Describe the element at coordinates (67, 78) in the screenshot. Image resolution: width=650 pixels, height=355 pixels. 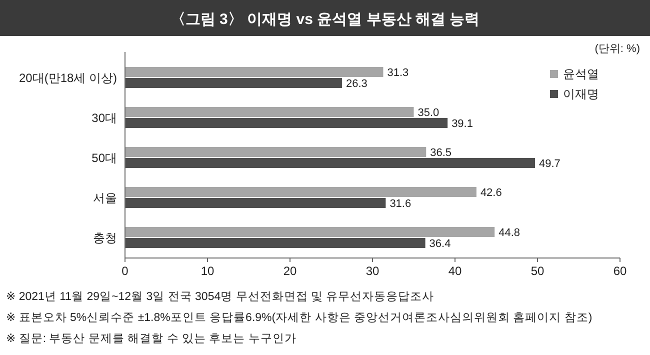
I see `y-tick-label: 20대(만18세 이상)` at that location.